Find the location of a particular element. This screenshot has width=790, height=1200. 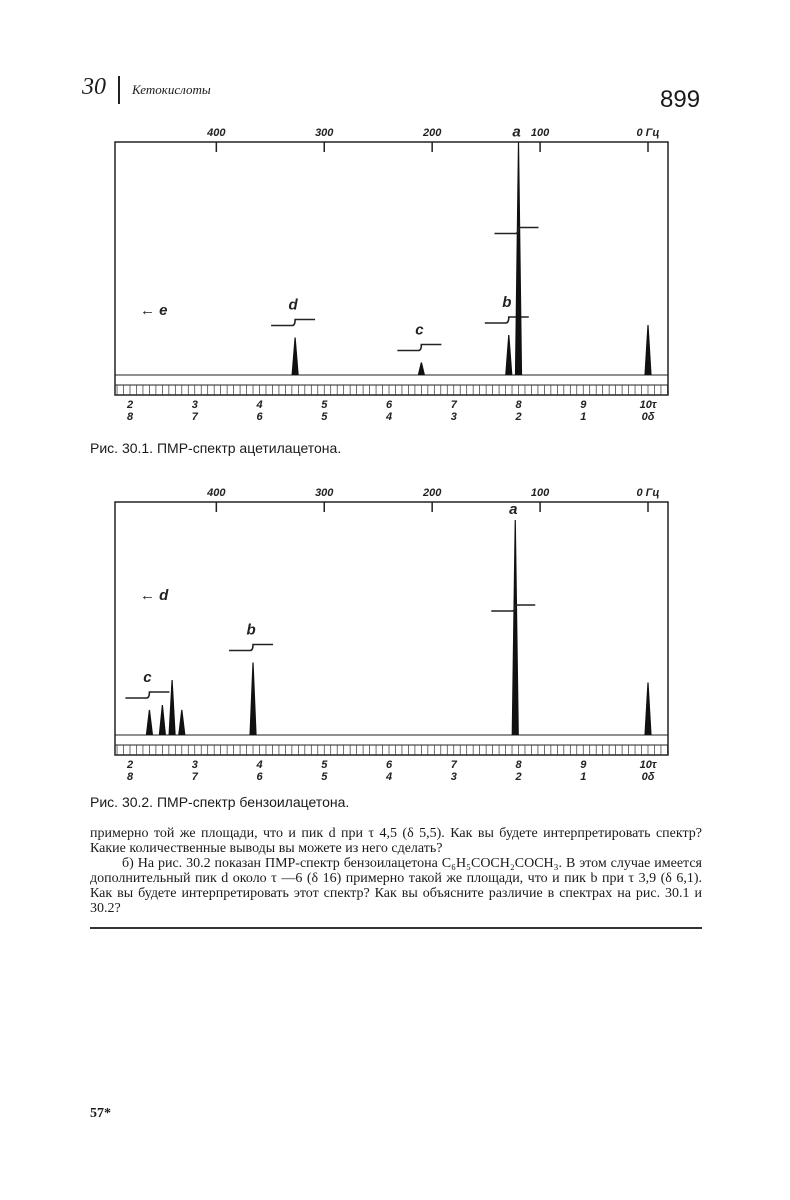

page-number: 899 is located at coordinates (680, 99).